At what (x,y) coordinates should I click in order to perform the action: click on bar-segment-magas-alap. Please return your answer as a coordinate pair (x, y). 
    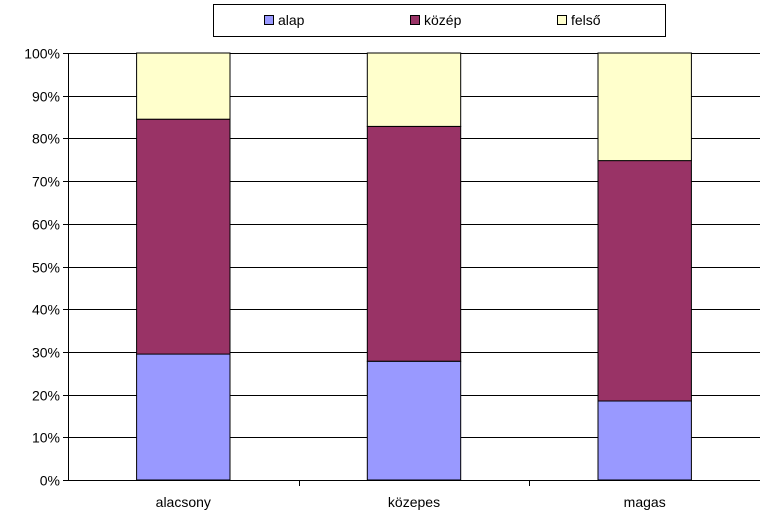
    Looking at the image, I should click on (644, 440).